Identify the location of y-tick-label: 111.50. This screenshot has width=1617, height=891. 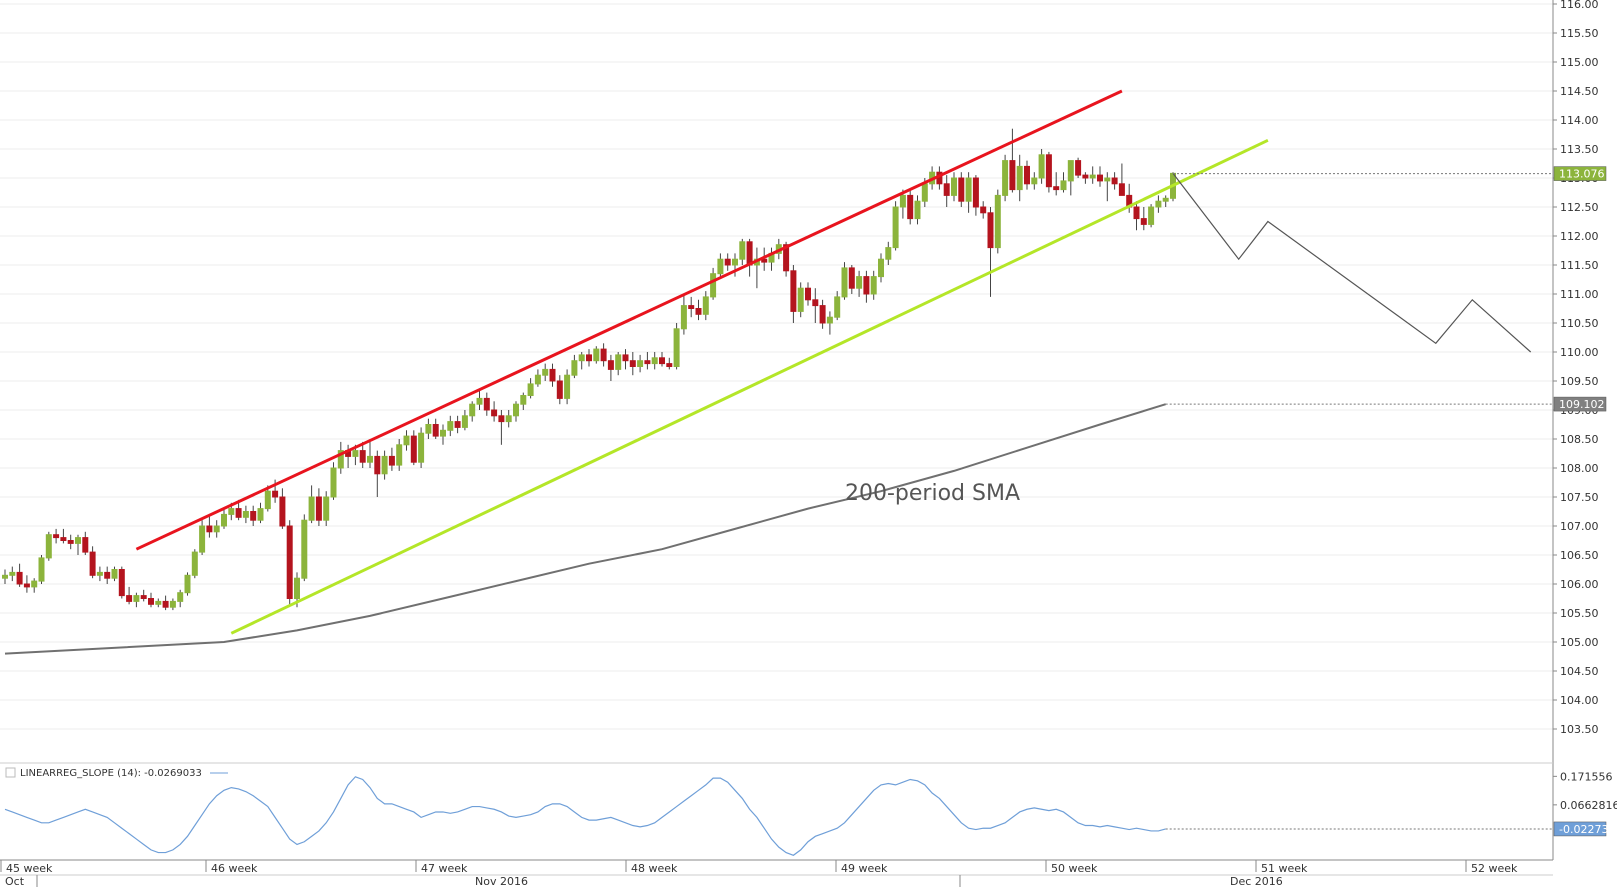
(1579, 265).